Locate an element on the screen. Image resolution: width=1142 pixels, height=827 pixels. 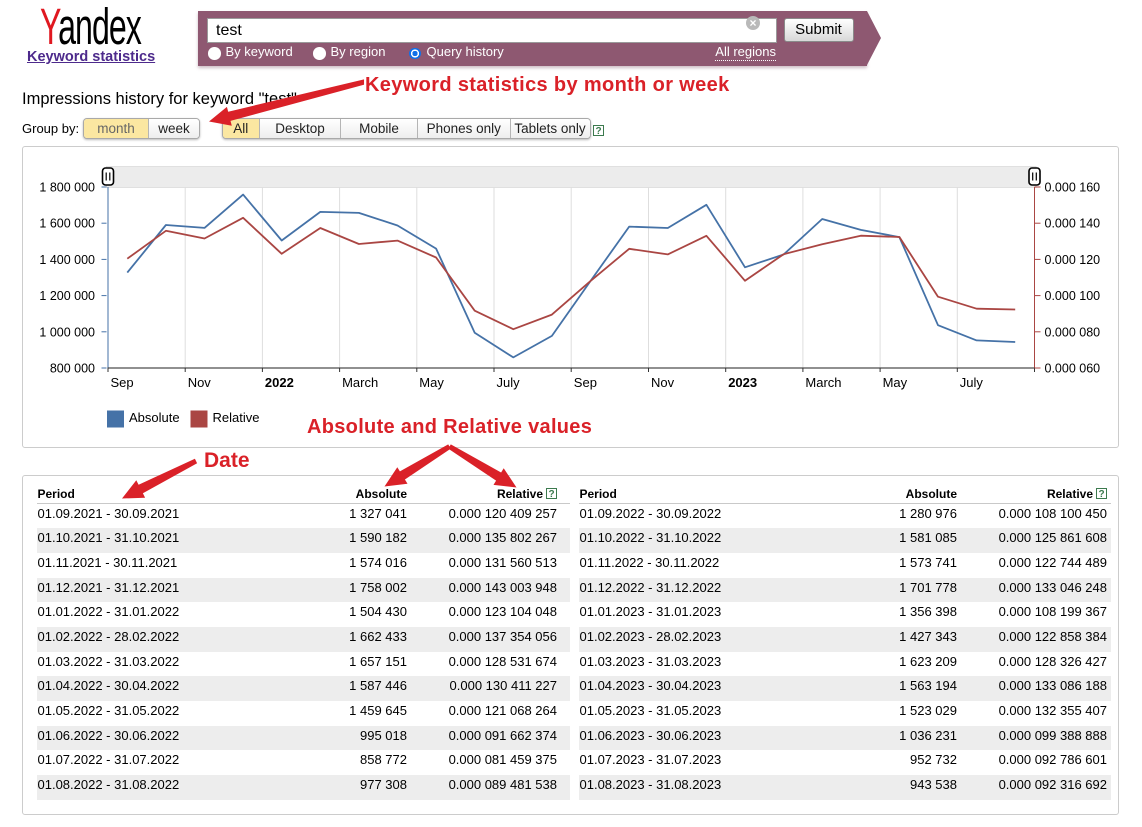
svg-text: 0.000 140 is located at coordinates (1072, 223).